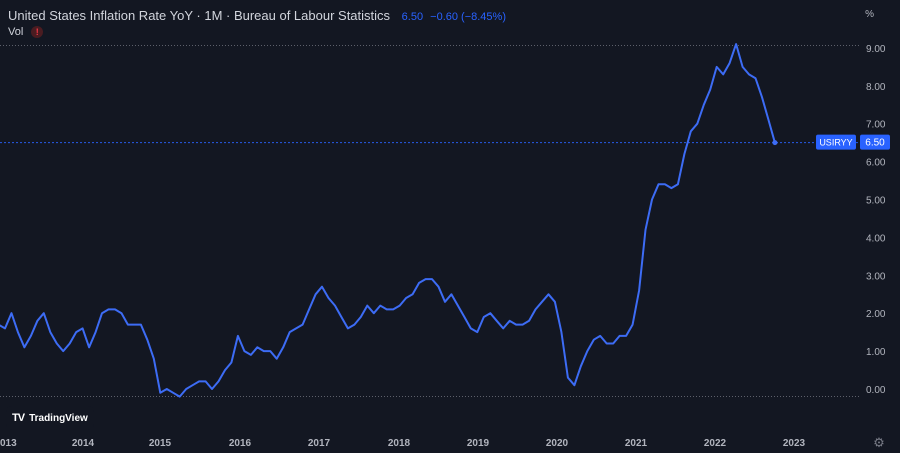 The width and height of the screenshot is (900, 453). I want to click on value-tag-label: 6.50, so click(875, 143).